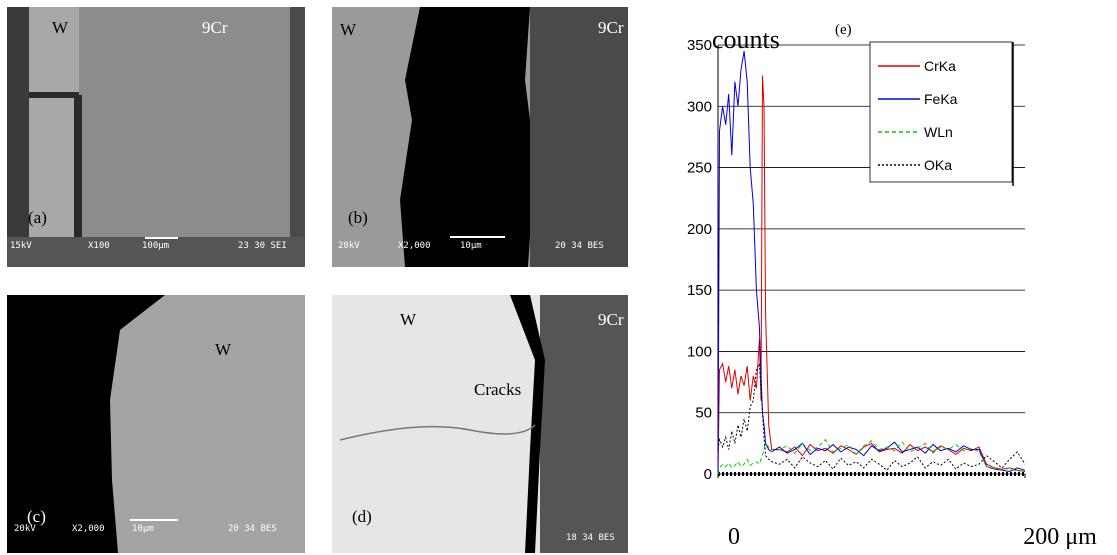  What do you see at coordinates (941, 99) in the screenshot?
I see `legend-label: FeKa` at bounding box center [941, 99].